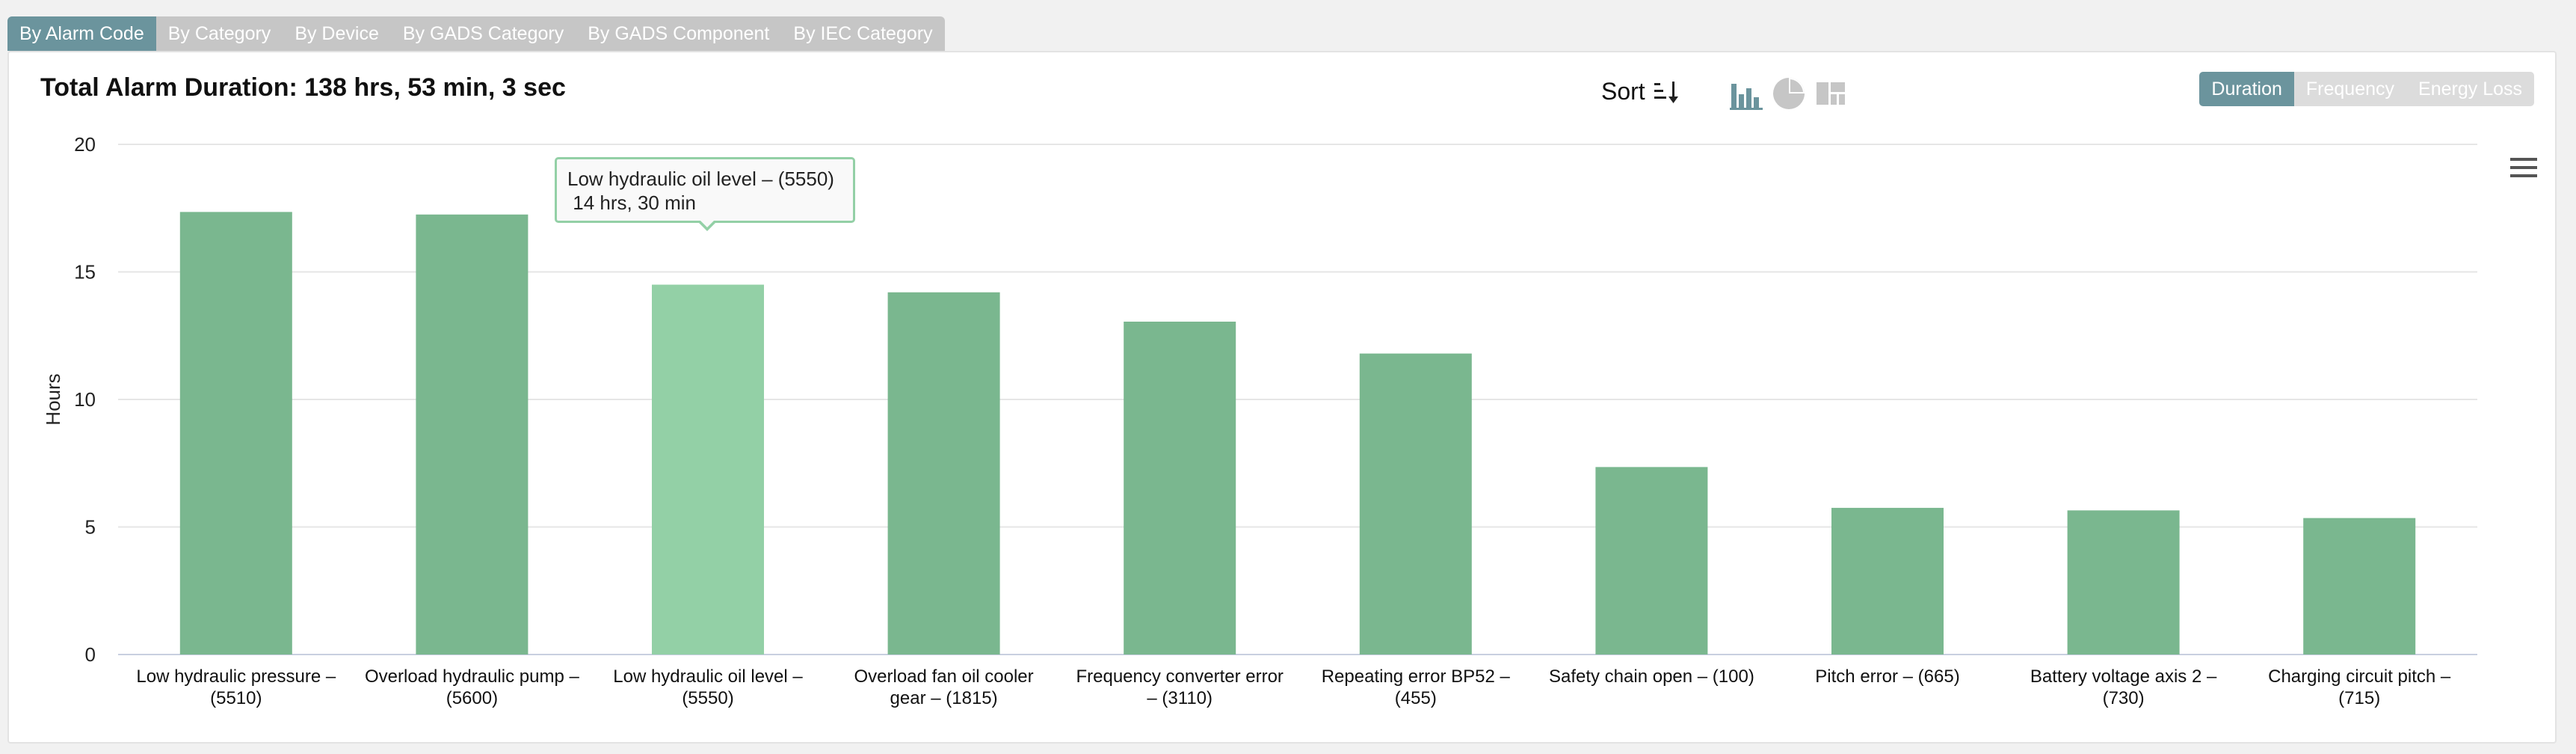 The height and width of the screenshot is (754, 2576). Describe the element at coordinates (1830, 93) in the screenshot. I see `treemap-icon` at that location.